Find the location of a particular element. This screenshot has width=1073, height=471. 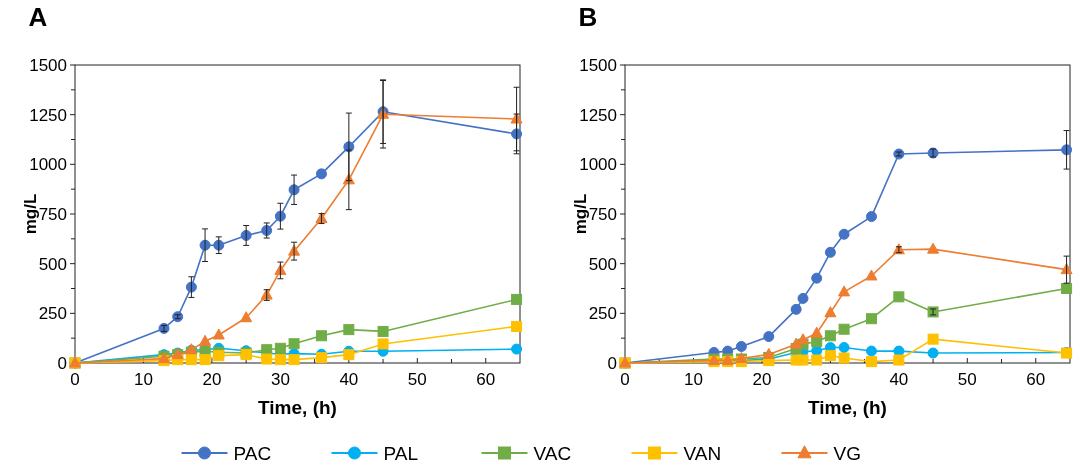

legend-label: PAC is located at coordinates (252, 453).